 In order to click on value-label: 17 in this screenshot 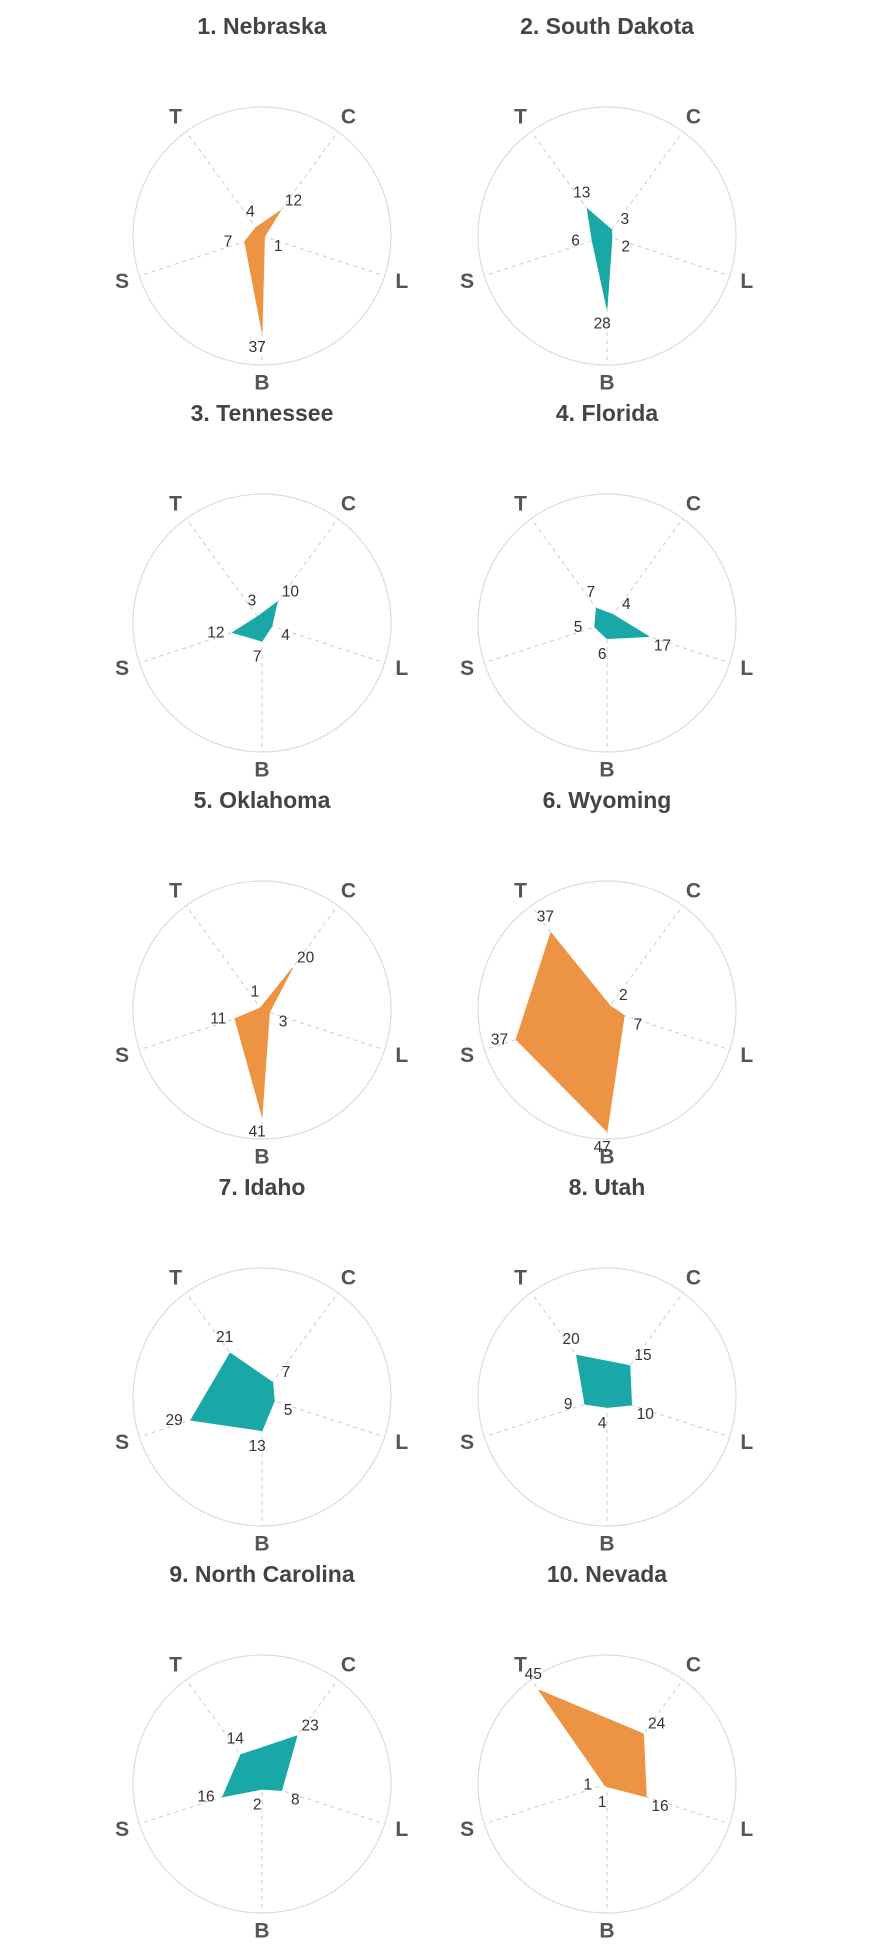, I will do `click(662, 646)`.